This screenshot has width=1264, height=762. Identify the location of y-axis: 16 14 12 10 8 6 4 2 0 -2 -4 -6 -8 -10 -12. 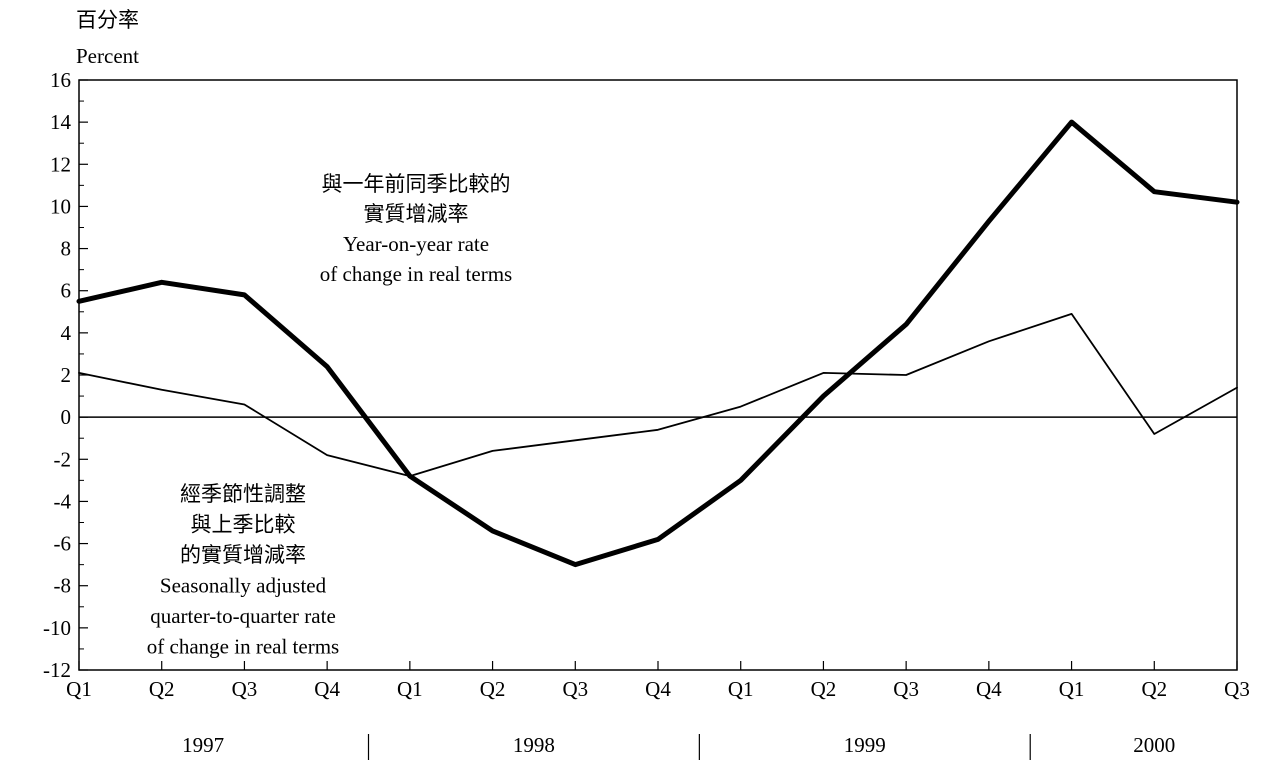
(65, 375).